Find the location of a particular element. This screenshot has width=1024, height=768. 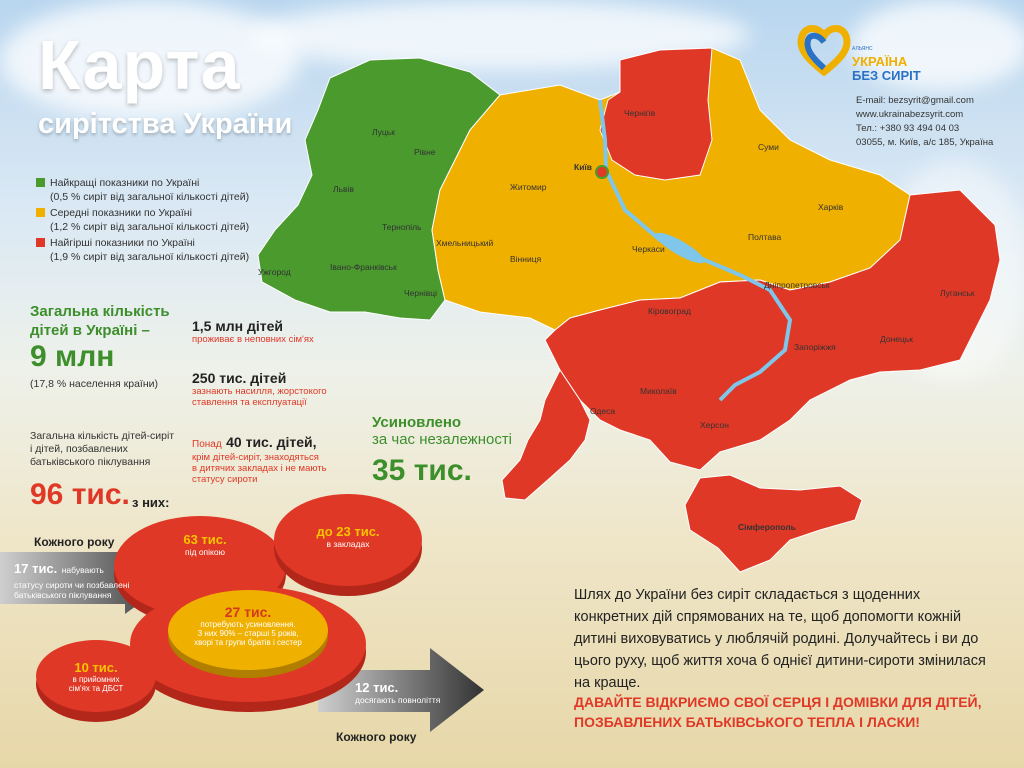

disk-adoption-yellow is located at coordinates (248, 630).